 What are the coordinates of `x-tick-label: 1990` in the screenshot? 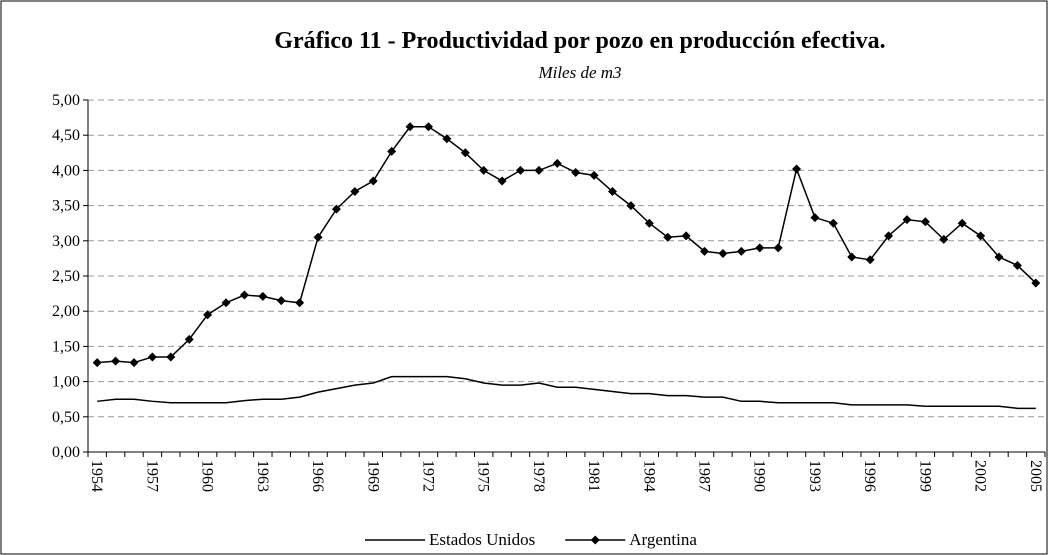 It's located at (759, 476).